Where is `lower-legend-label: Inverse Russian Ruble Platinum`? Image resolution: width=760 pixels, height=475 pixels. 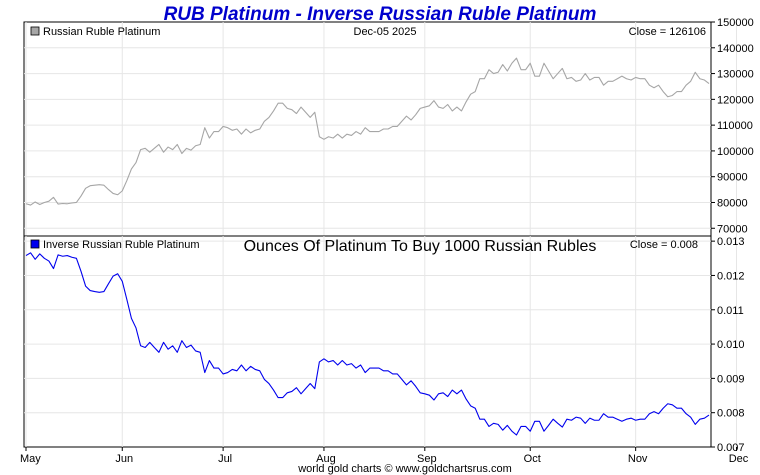
lower-legend-label: Inverse Russian Ruble Platinum is located at coordinates (121, 245).